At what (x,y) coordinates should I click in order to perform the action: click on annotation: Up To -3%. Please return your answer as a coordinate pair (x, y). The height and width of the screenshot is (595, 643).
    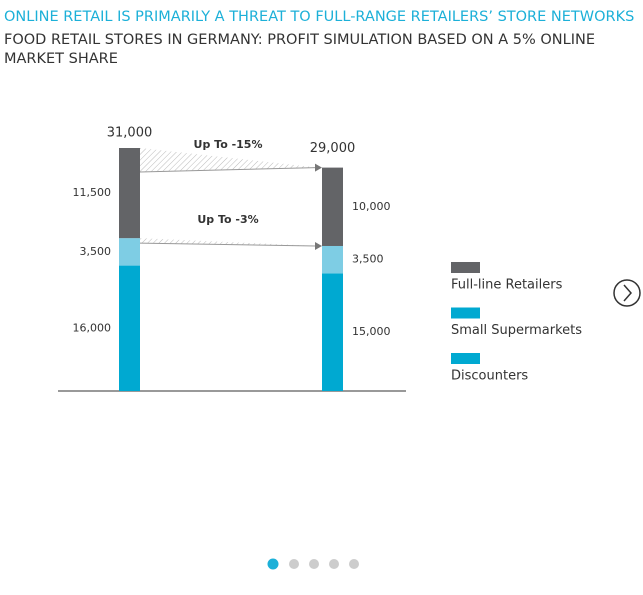
    Looking at the image, I should click on (227, 219).